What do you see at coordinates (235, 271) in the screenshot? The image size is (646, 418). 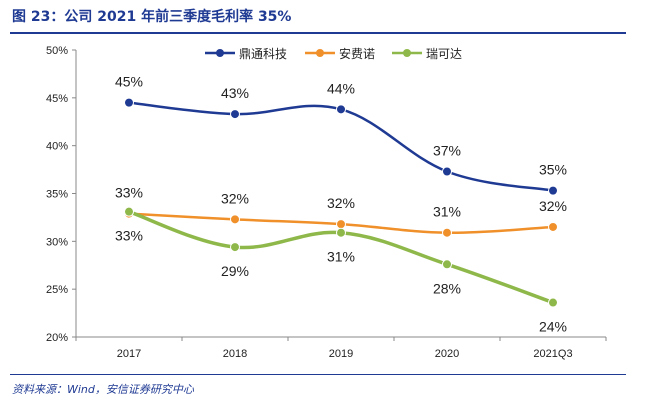 I see `data-label: 29%` at bounding box center [235, 271].